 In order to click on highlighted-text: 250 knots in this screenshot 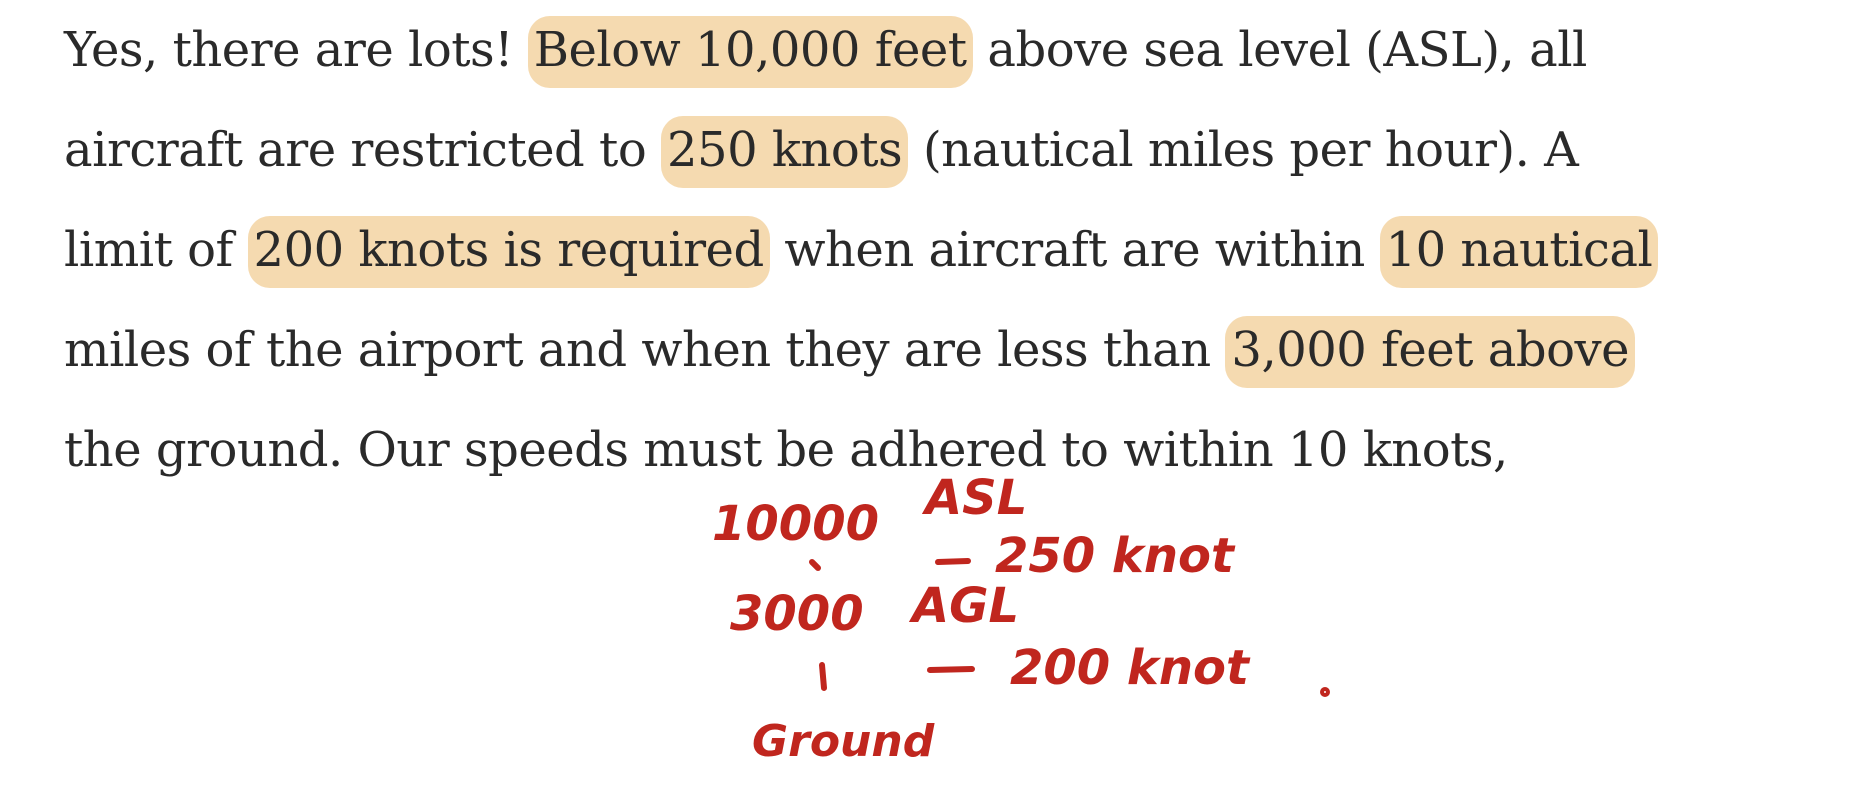, I will do `click(784, 152)`.